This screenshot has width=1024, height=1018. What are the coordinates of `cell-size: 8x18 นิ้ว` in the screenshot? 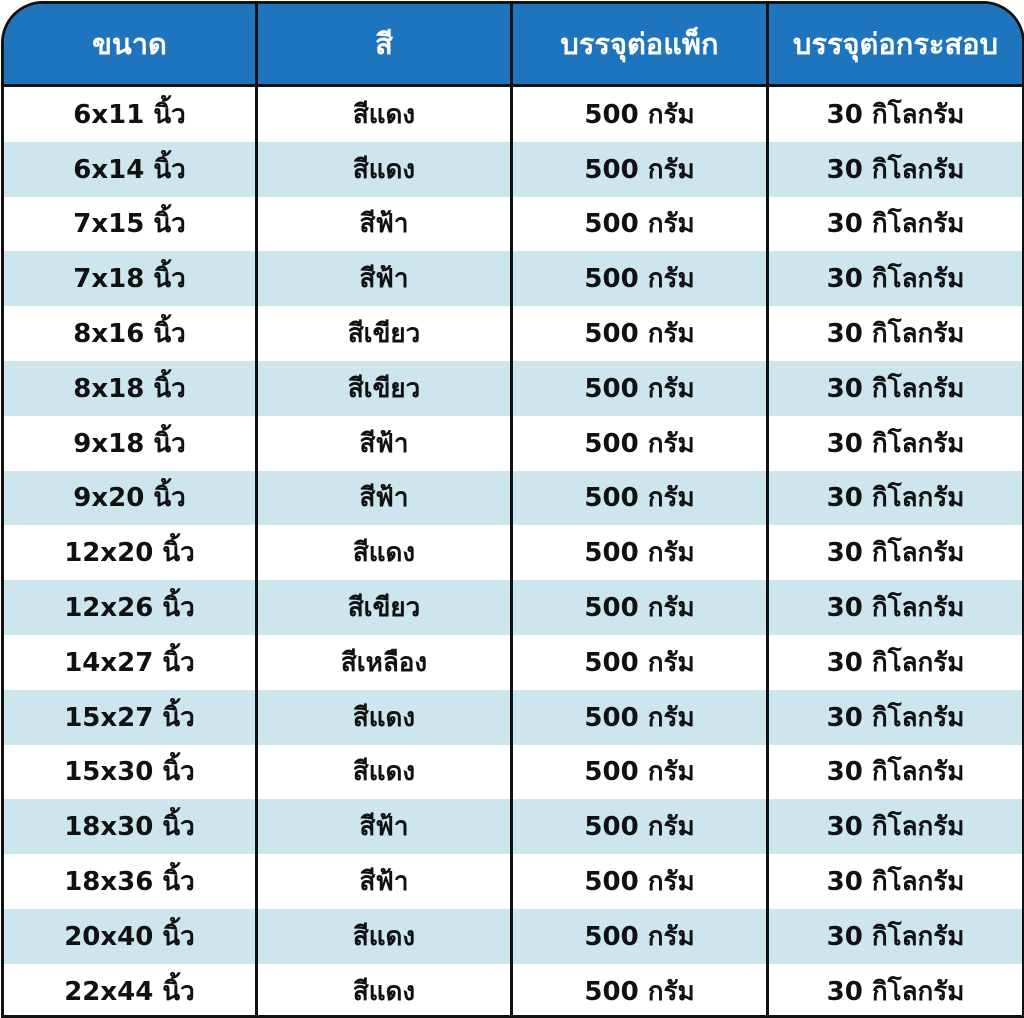 It's located at (131, 388).